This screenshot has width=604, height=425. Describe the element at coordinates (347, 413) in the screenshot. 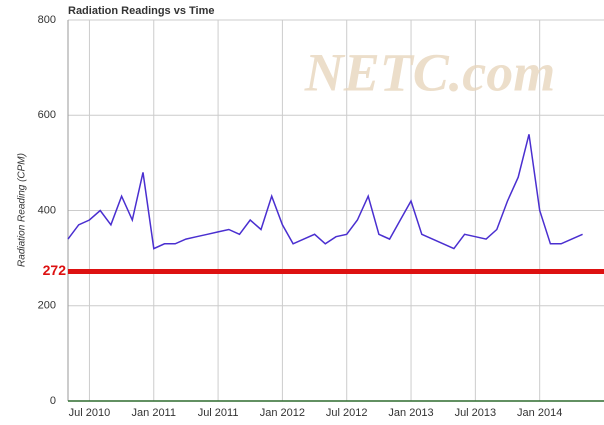

I see `x-tick-label: Jul 2012` at that location.